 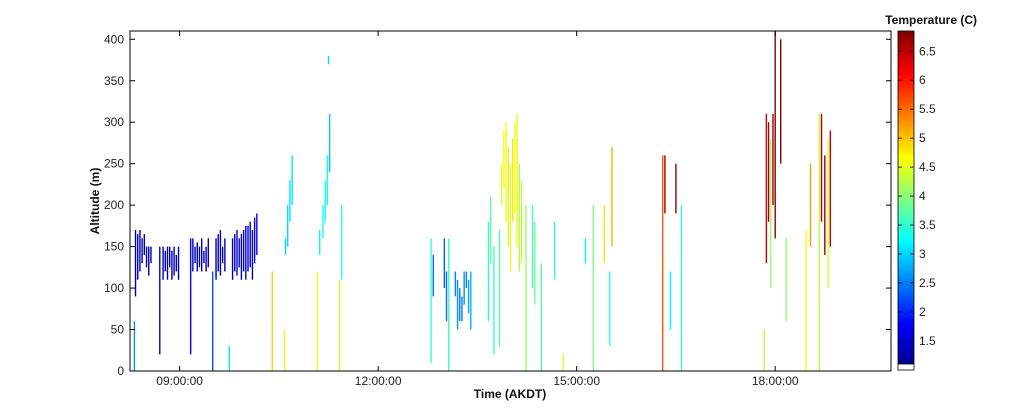 I want to click on y-tick-label: 350, so click(x=114, y=81).